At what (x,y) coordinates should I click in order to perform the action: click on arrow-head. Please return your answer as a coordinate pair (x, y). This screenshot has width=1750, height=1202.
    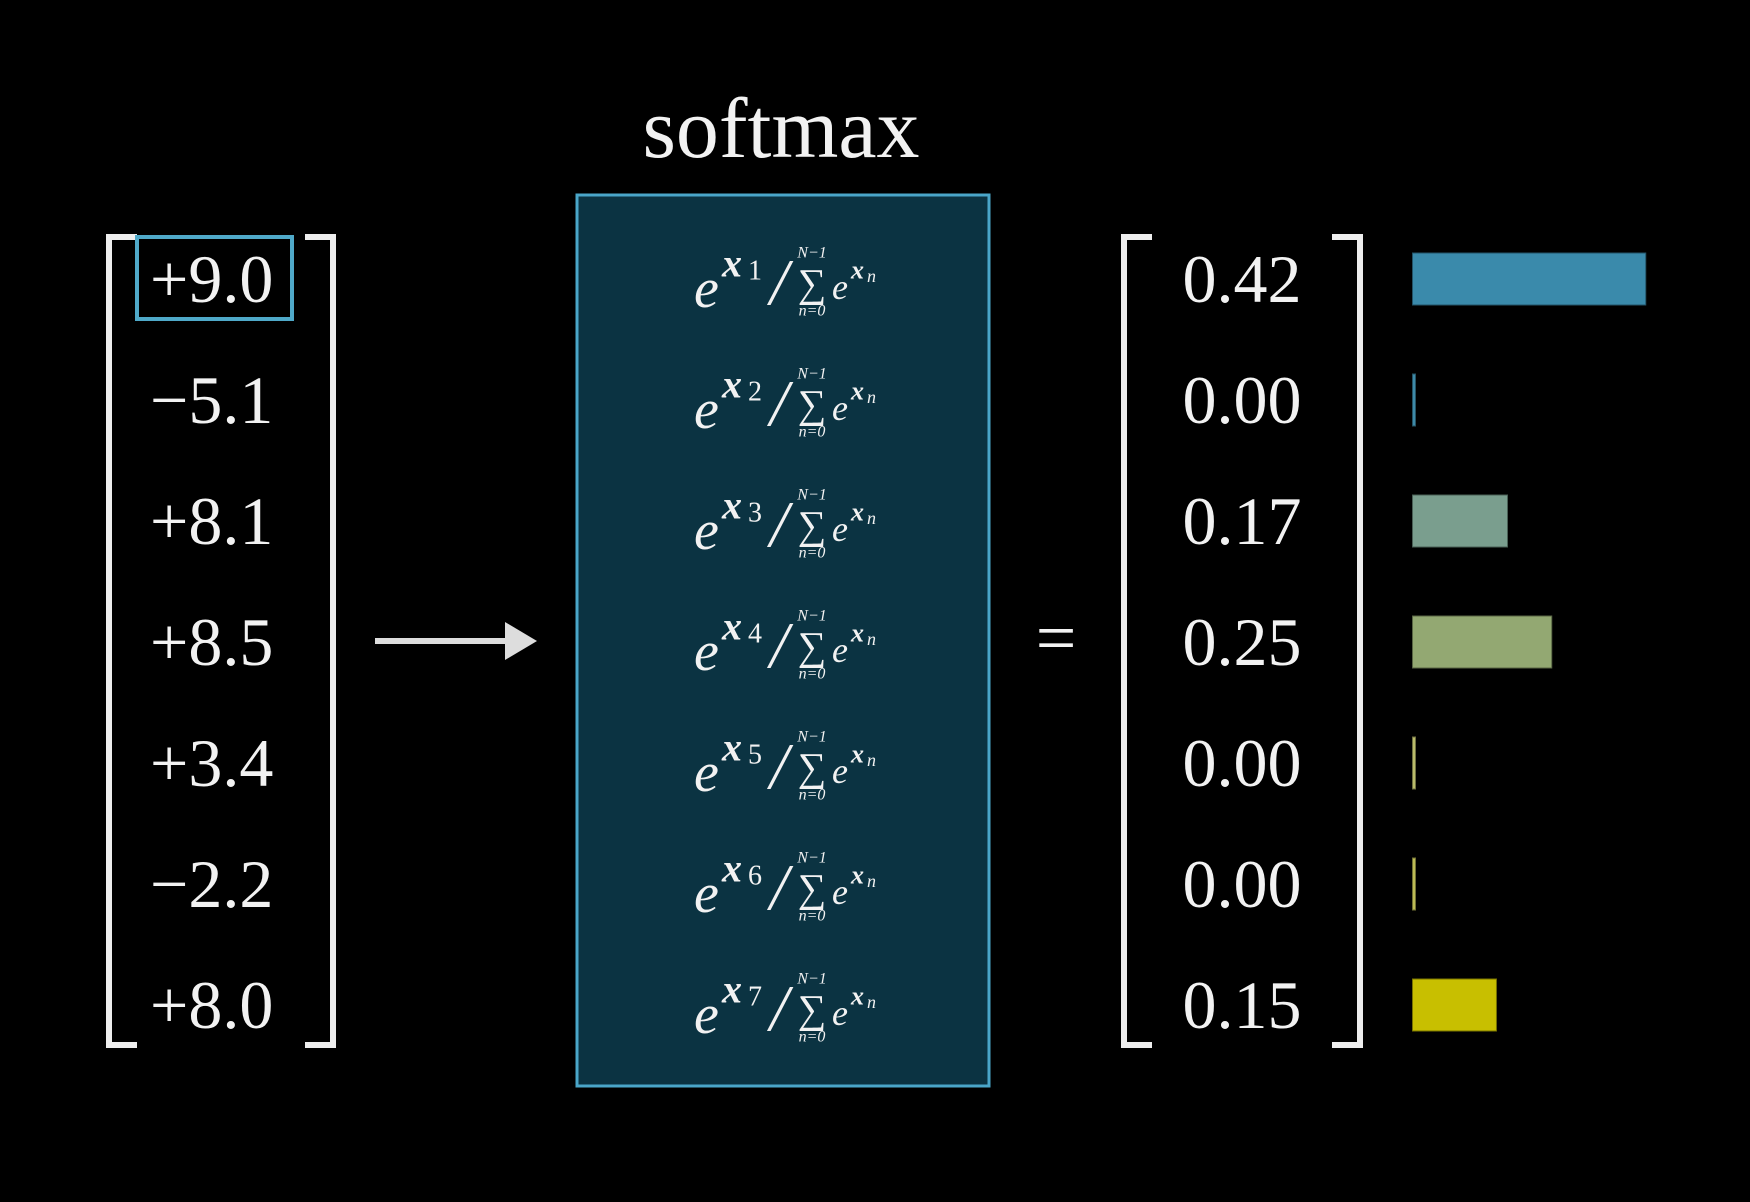
    Looking at the image, I should click on (521, 641).